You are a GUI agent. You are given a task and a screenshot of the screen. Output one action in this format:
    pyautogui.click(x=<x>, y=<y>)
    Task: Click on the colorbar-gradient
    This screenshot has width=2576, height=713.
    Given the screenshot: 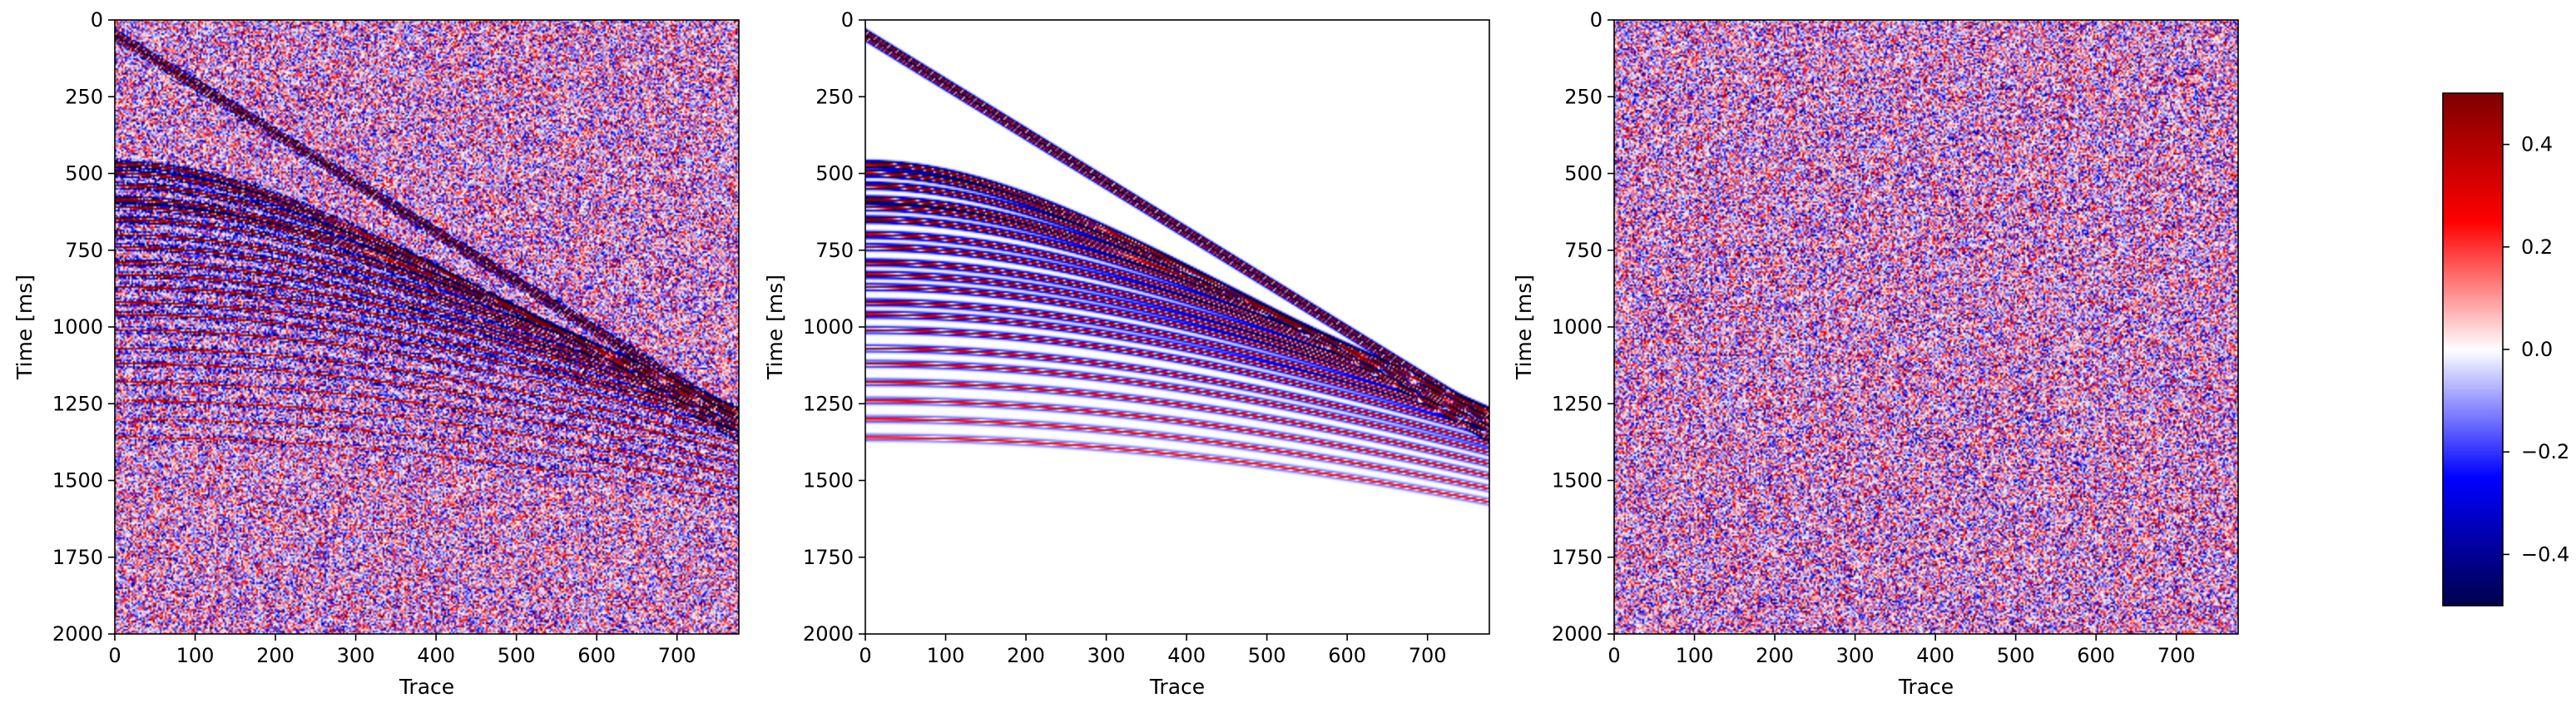 What is the action you would take?
    pyautogui.click(x=2473, y=349)
    